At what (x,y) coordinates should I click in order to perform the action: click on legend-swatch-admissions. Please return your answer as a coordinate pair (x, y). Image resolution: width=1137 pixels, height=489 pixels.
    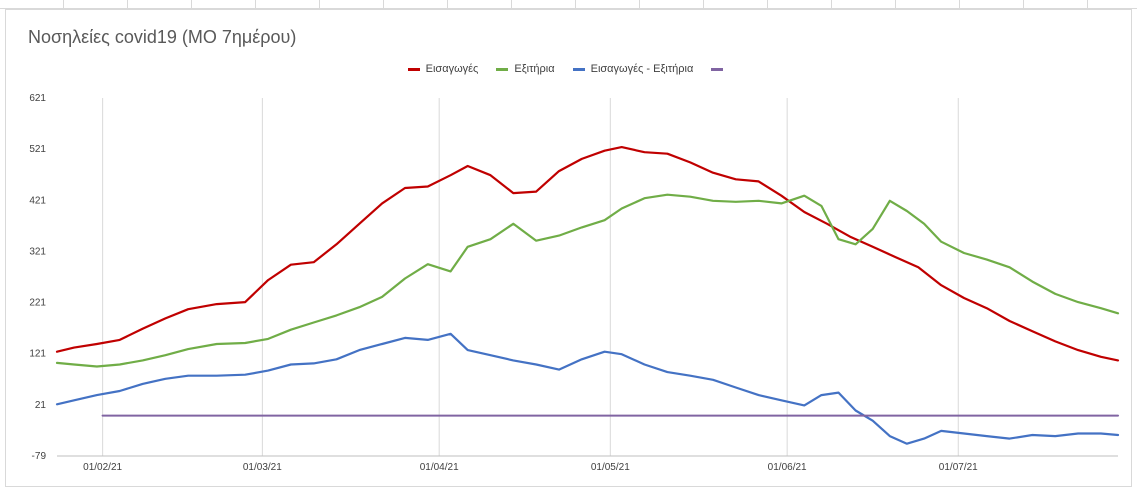
    Looking at the image, I should click on (413, 69).